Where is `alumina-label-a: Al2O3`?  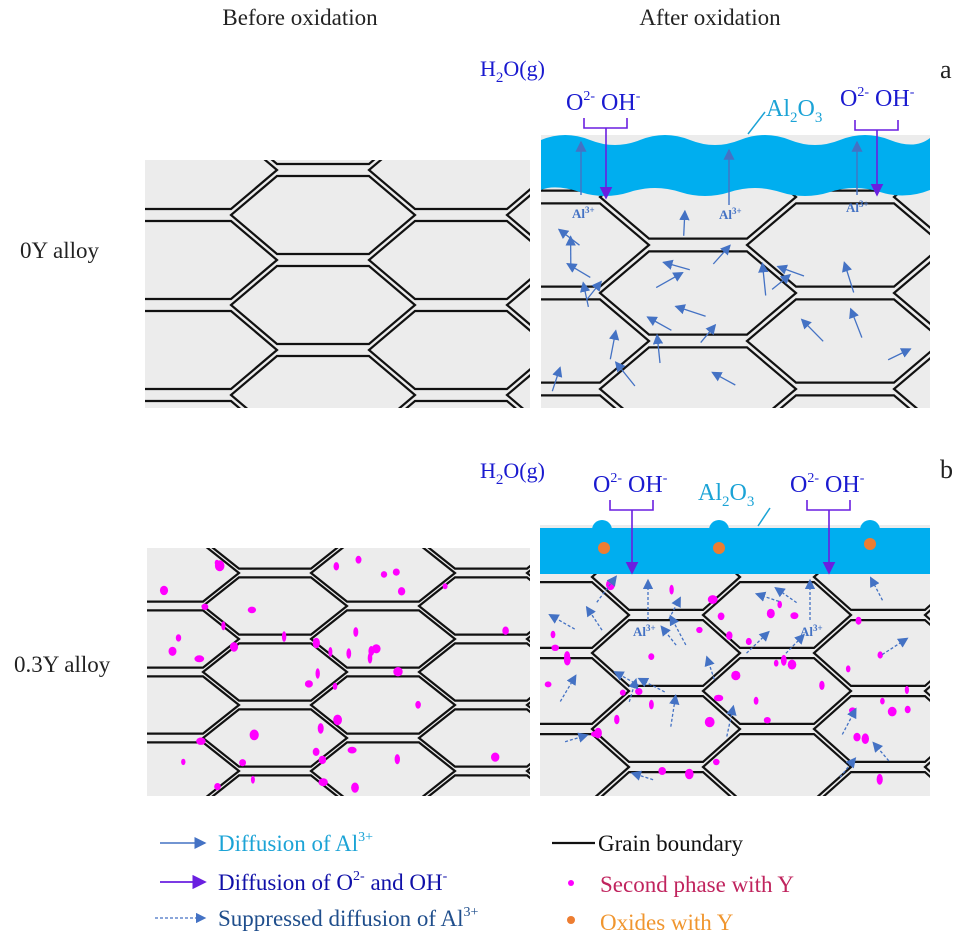
alumina-label-a: Al2O3 is located at coordinates (794, 111).